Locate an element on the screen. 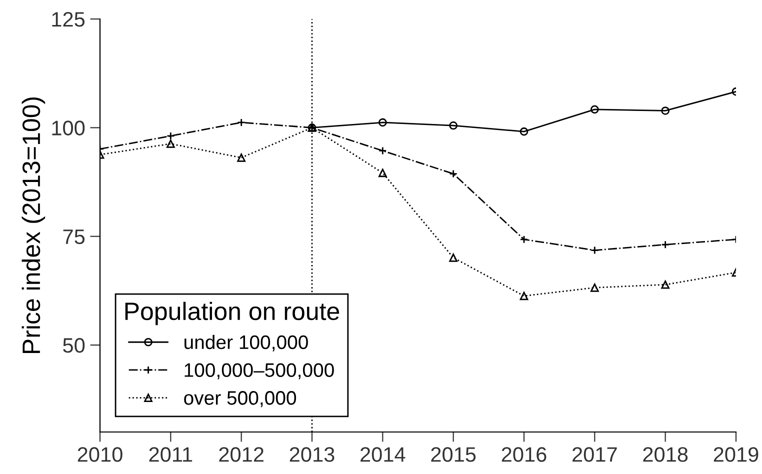 This screenshot has height=474, width=762. legend-title: Population on route is located at coordinates (232, 314).